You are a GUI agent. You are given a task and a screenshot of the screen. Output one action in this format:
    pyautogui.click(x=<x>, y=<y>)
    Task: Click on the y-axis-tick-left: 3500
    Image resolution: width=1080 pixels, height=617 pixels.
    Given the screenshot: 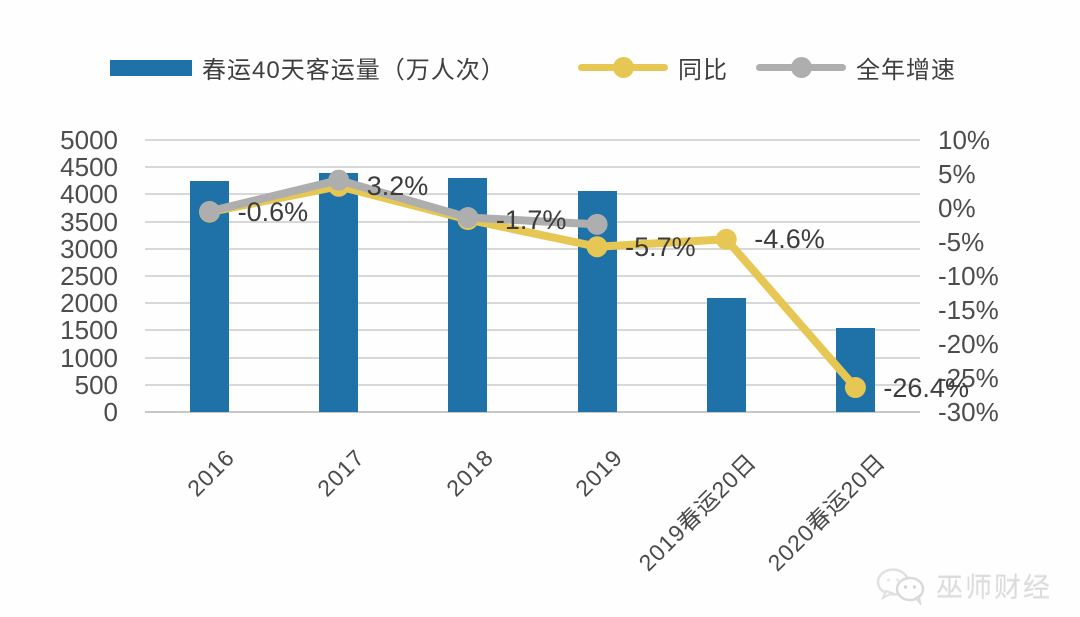 What is the action you would take?
    pyautogui.click(x=89, y=221)
    